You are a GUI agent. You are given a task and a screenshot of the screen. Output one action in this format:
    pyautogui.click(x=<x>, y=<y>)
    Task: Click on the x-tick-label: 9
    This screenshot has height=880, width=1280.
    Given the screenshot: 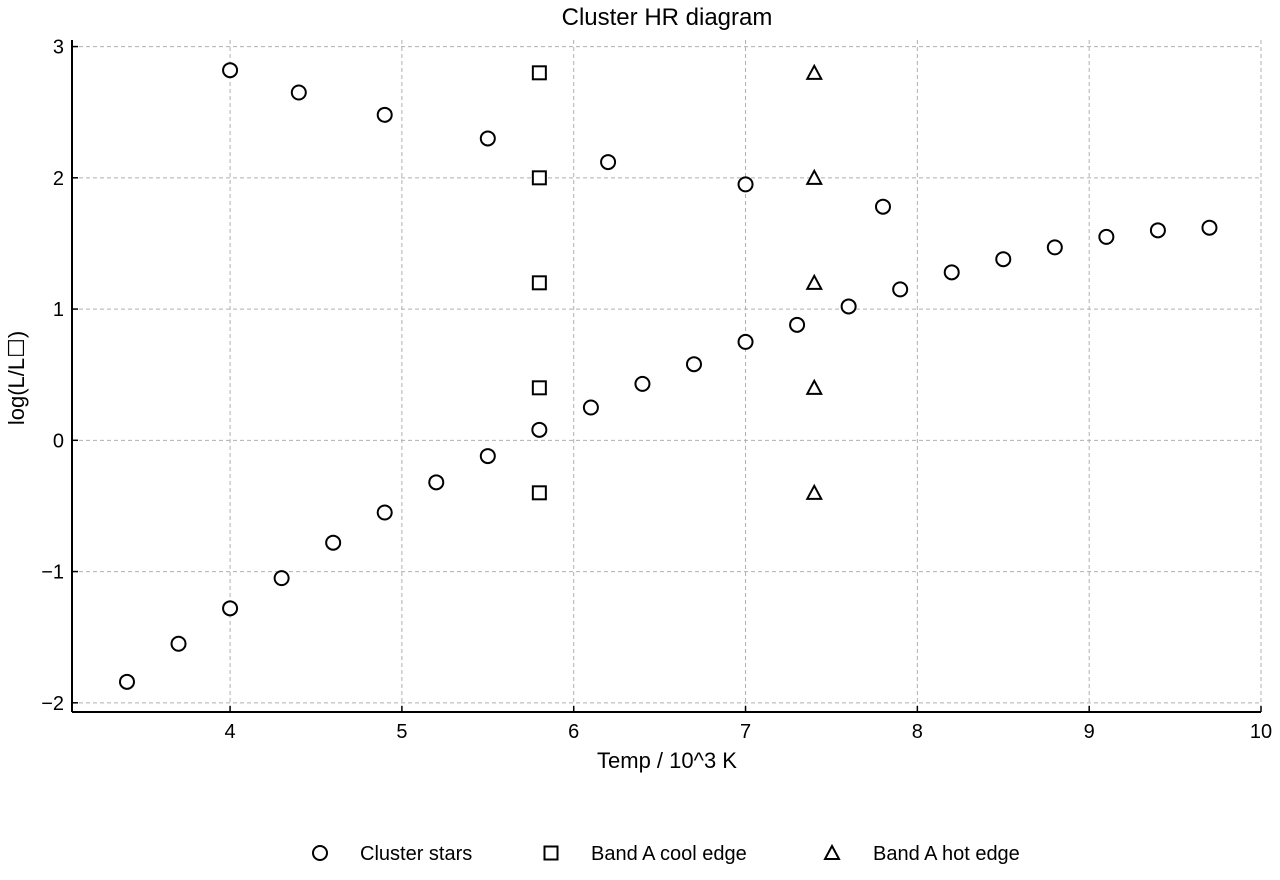 What is the action you would take?
    pyautogui.click(x=1089, y=732)
    